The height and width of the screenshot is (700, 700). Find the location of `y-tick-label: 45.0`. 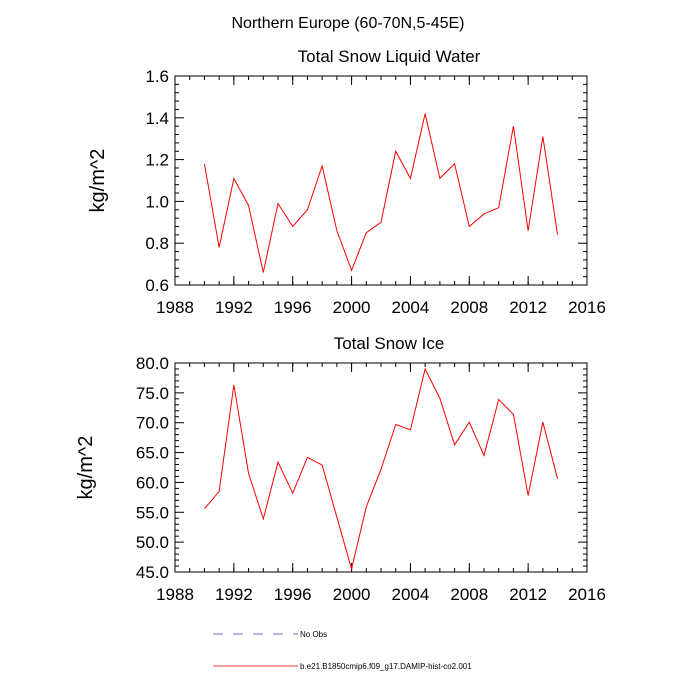

y-tick-label: 45.0 is located at coordinates (152, 572).